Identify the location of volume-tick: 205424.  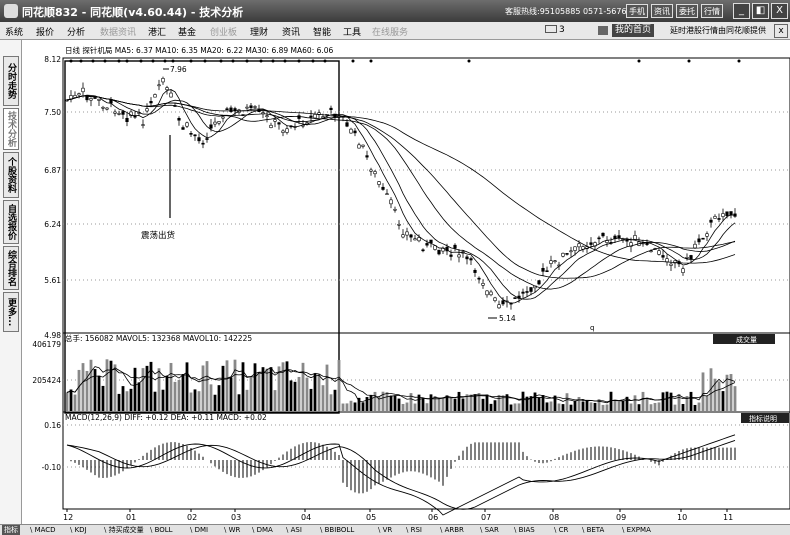
(46, 380).